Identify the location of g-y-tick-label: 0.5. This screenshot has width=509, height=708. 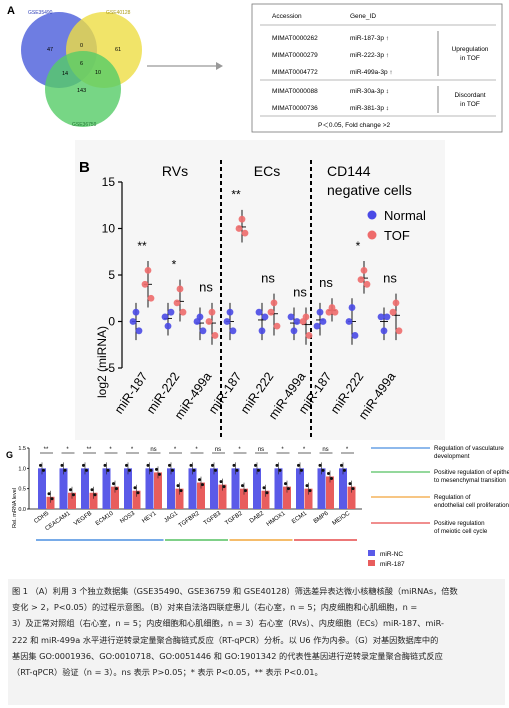
(22, 490).